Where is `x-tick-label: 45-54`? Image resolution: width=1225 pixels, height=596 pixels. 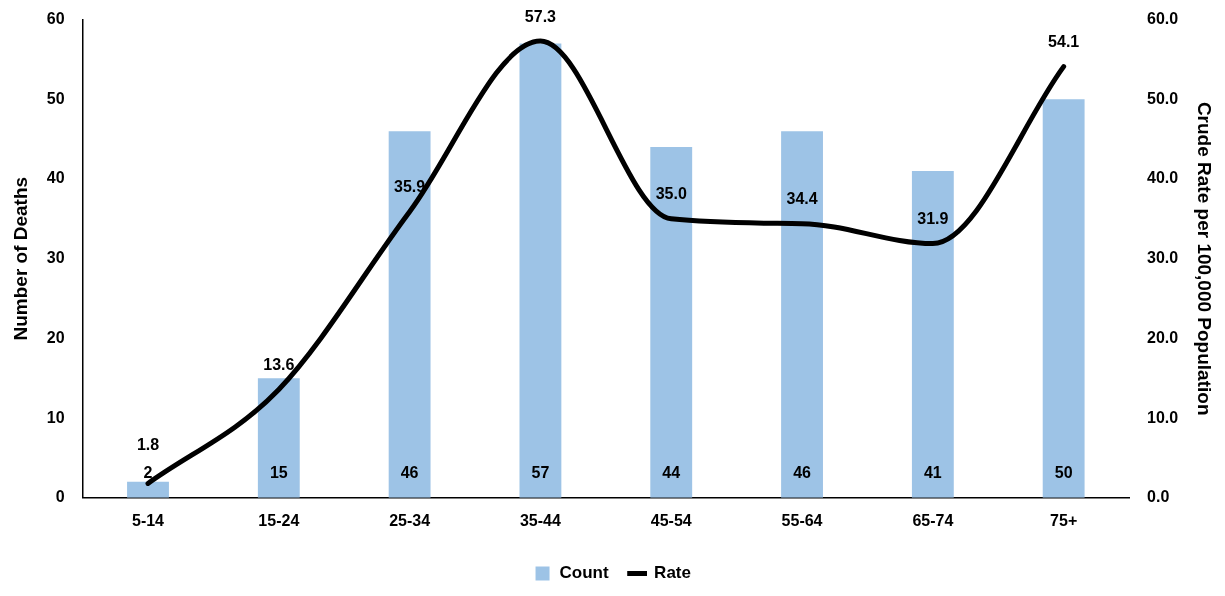 x-tick-label: 45-54 is located at coordinates (671, 520).